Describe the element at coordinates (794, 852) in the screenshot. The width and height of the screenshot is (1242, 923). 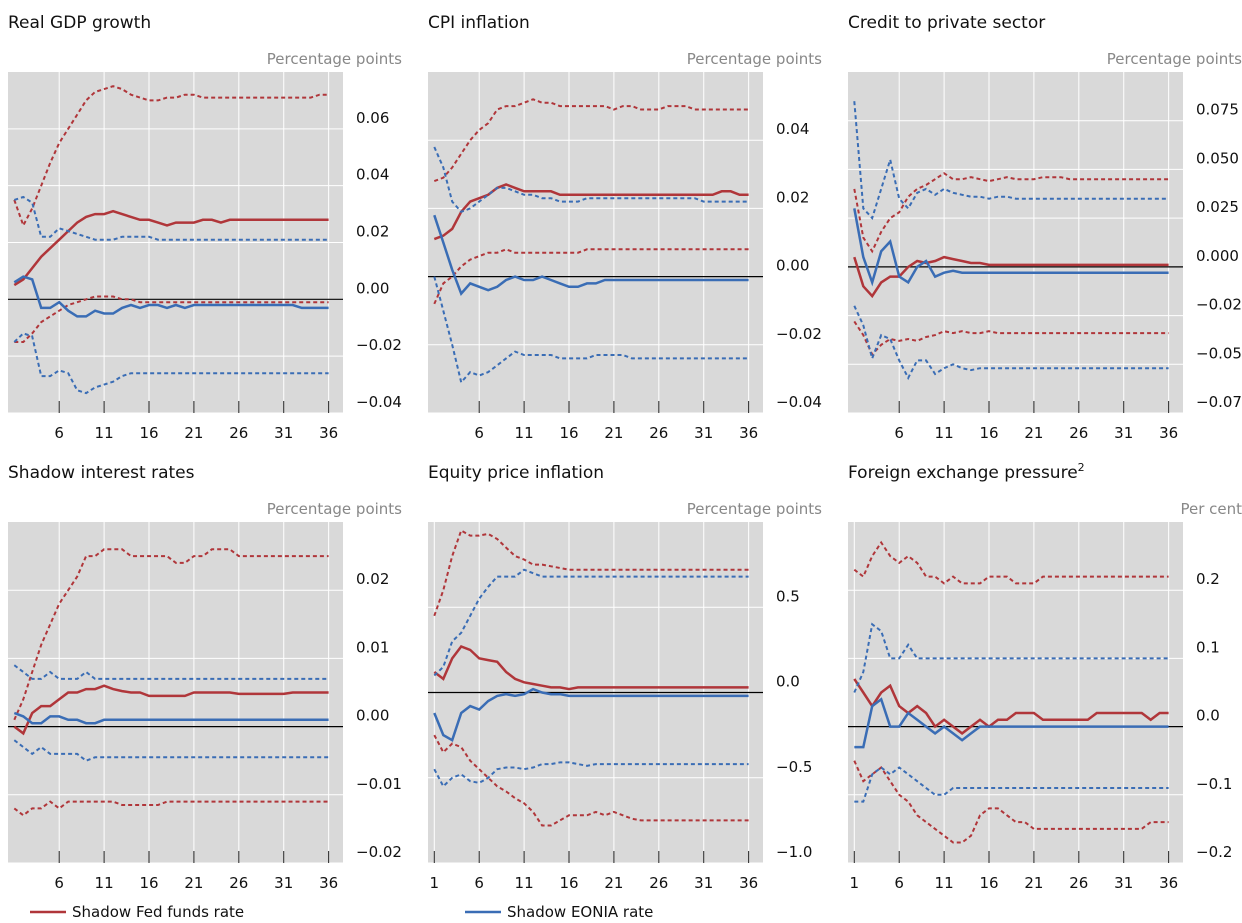
I see `y-tick-label: −1.0` at that location.